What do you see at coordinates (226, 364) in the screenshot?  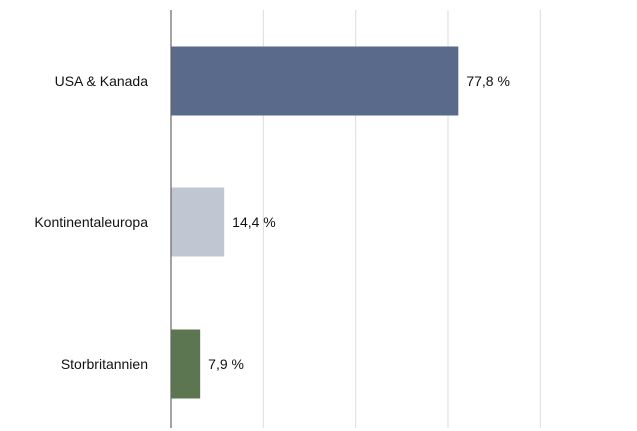 I see `value-label: 7,9 %` at bounding box center [226, 364].